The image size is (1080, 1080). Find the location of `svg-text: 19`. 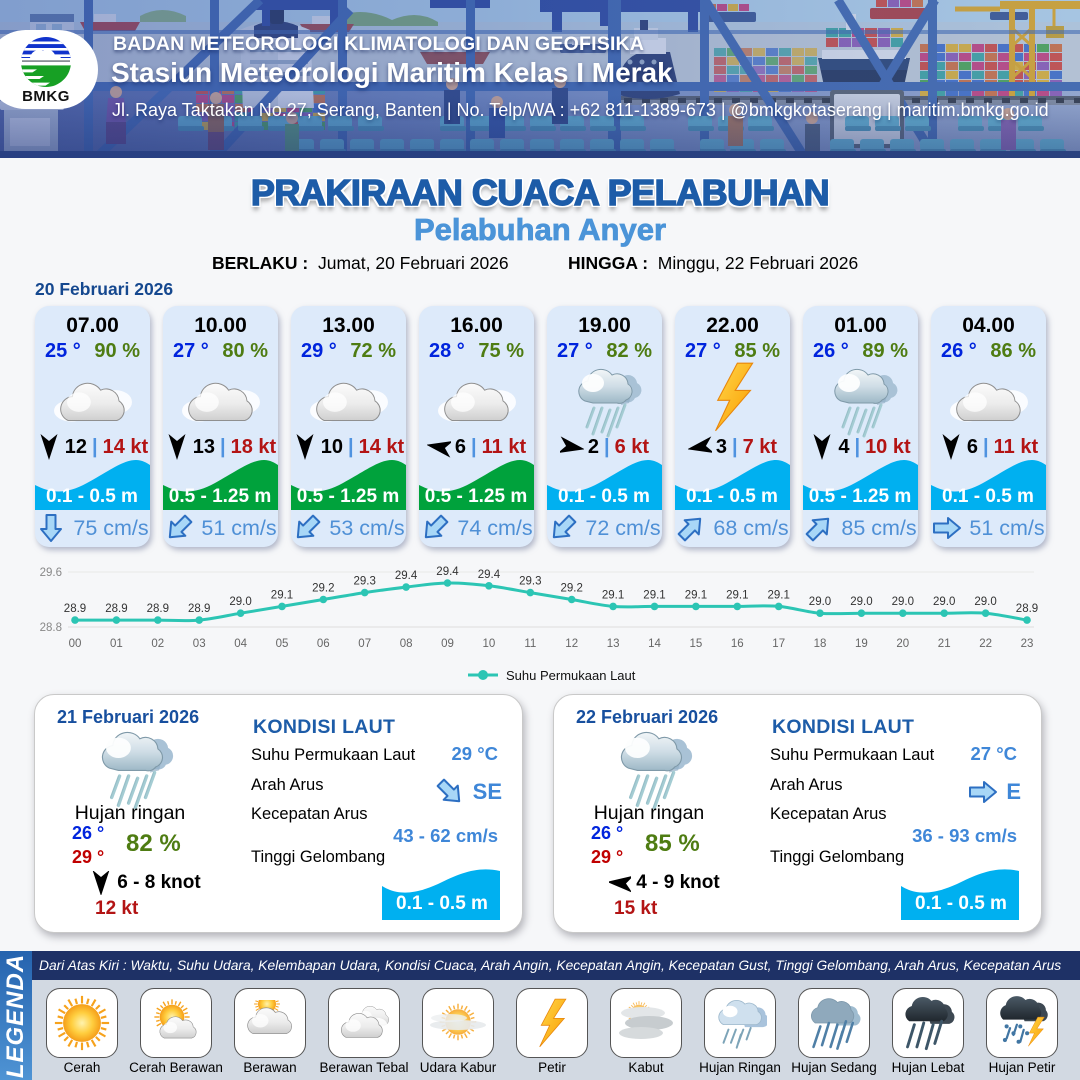

svg-text: 19 is located at coordinates (861, 644).